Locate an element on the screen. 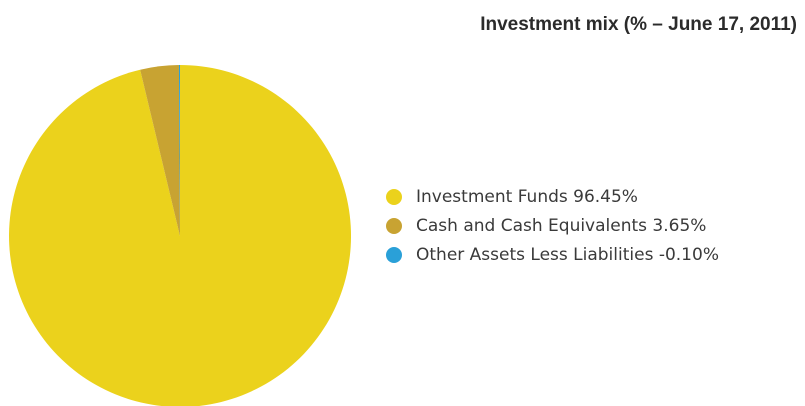  legend-label: Cash and Cash Equivalents 3.65% is located at coordinates (561, 226).